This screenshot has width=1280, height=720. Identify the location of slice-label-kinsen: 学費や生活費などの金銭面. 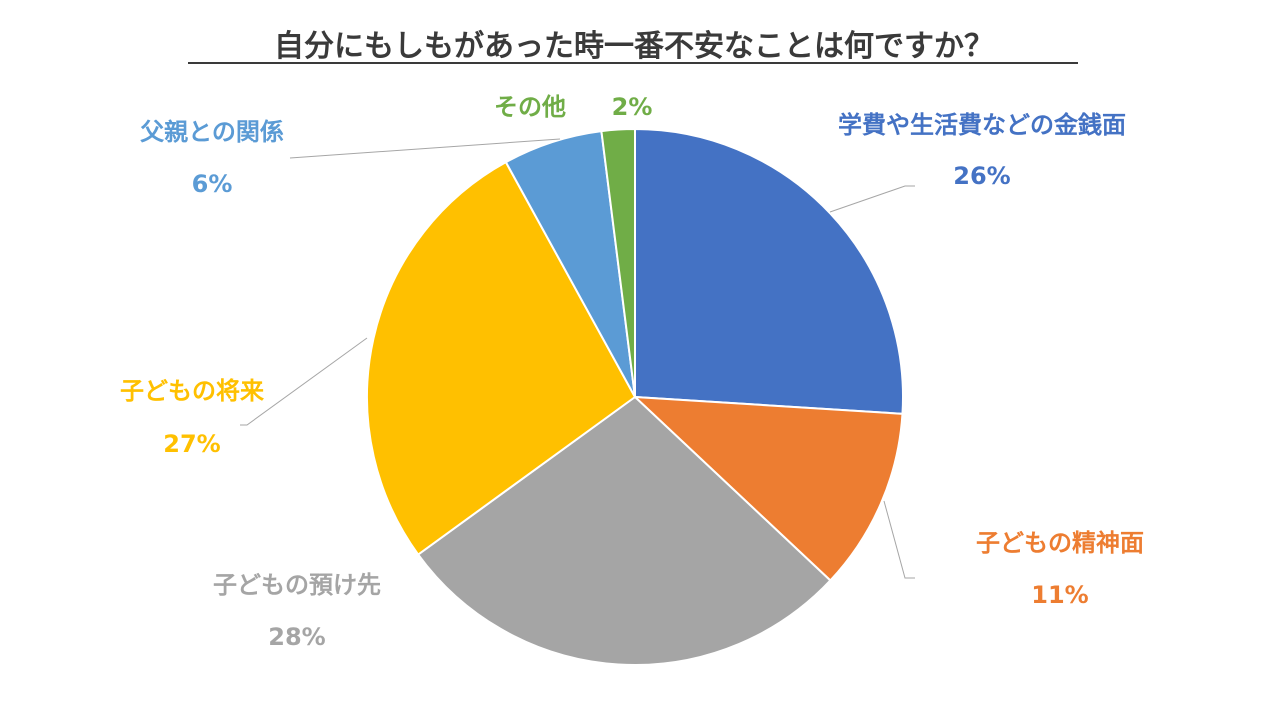
(982, 125).